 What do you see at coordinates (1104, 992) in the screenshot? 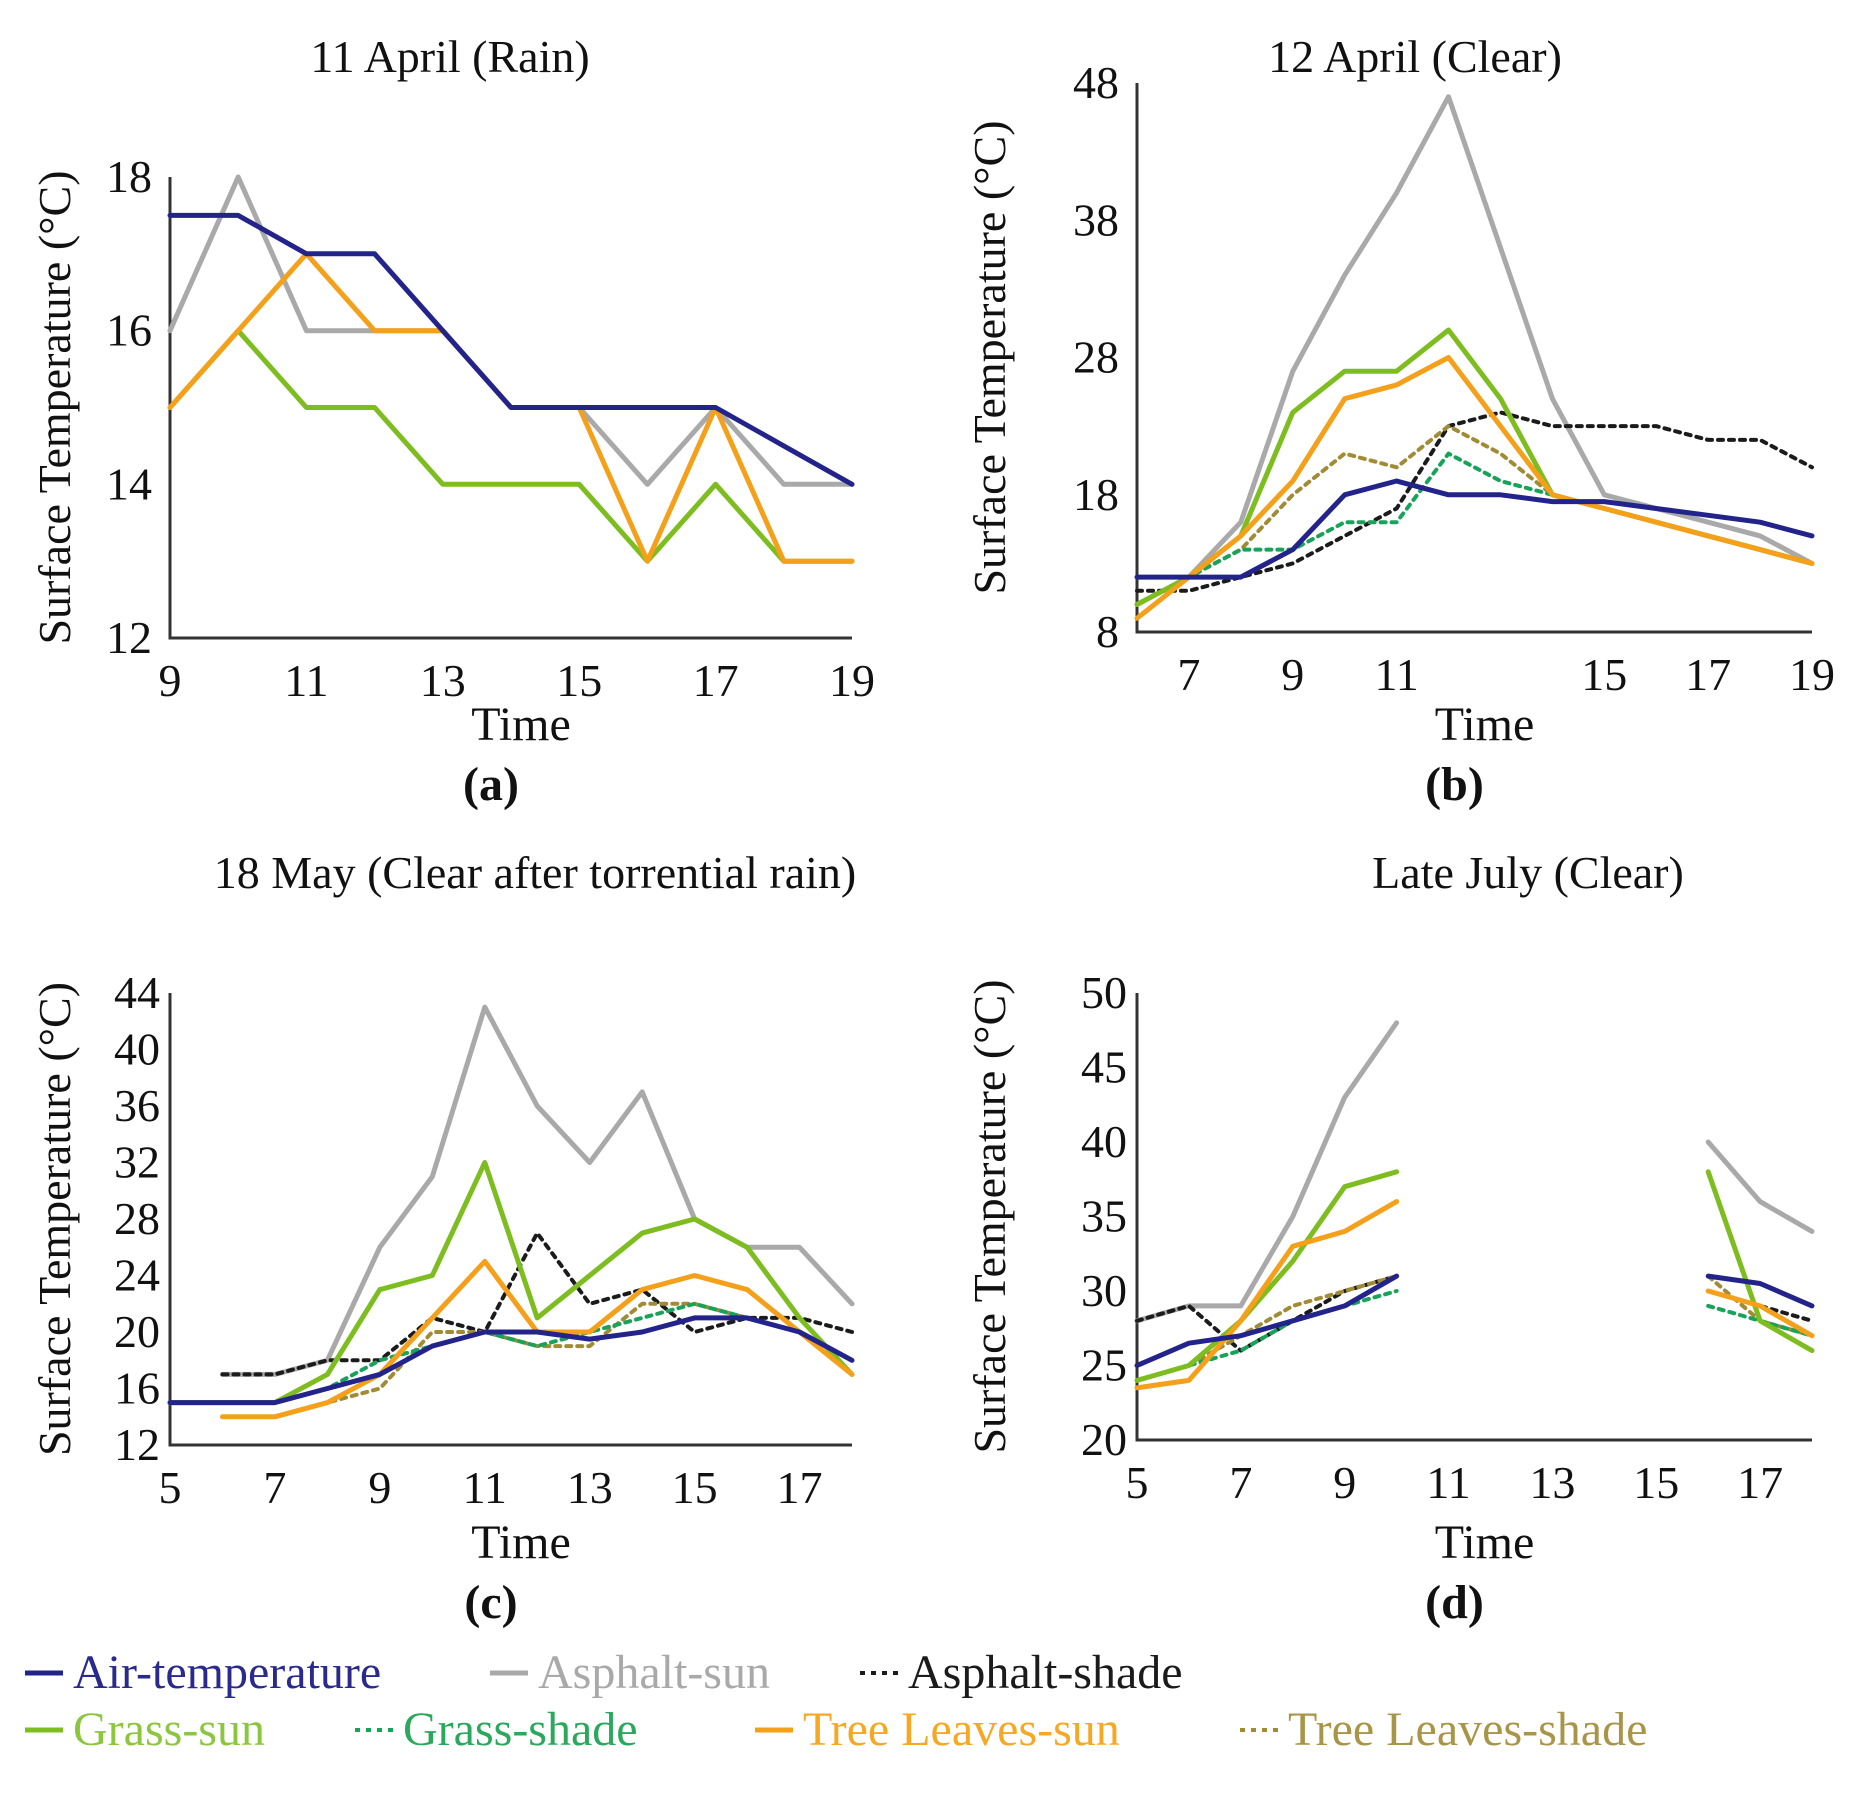
I see `y-tick-label: 50` at bounding box center [1104, 992].